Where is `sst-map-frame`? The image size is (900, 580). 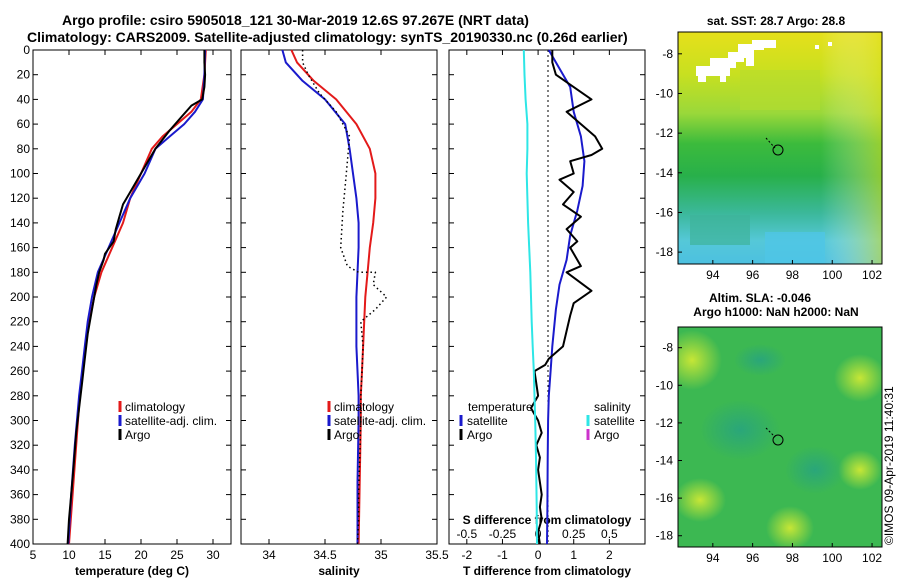
sst-map-frame is located at coordinates (780, 148).